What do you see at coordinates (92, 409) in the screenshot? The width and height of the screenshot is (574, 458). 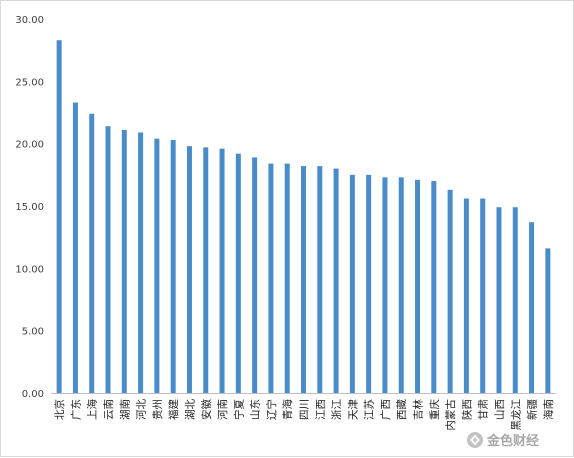 I see `x-tick-label: 上海` at bounding box center [92, 409].